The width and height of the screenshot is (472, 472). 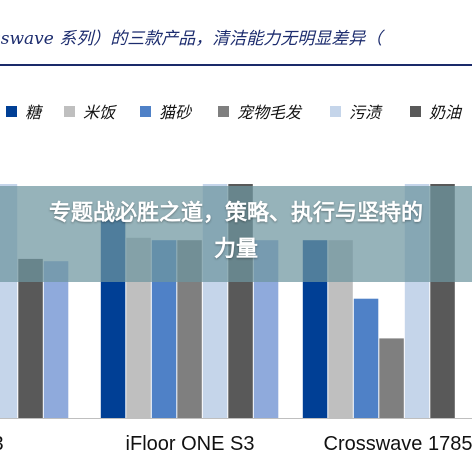 What do you see at coordinates (99, 112) in the screenshot?
I see `legend-label: 米饭` at bounding box center [99, 112].